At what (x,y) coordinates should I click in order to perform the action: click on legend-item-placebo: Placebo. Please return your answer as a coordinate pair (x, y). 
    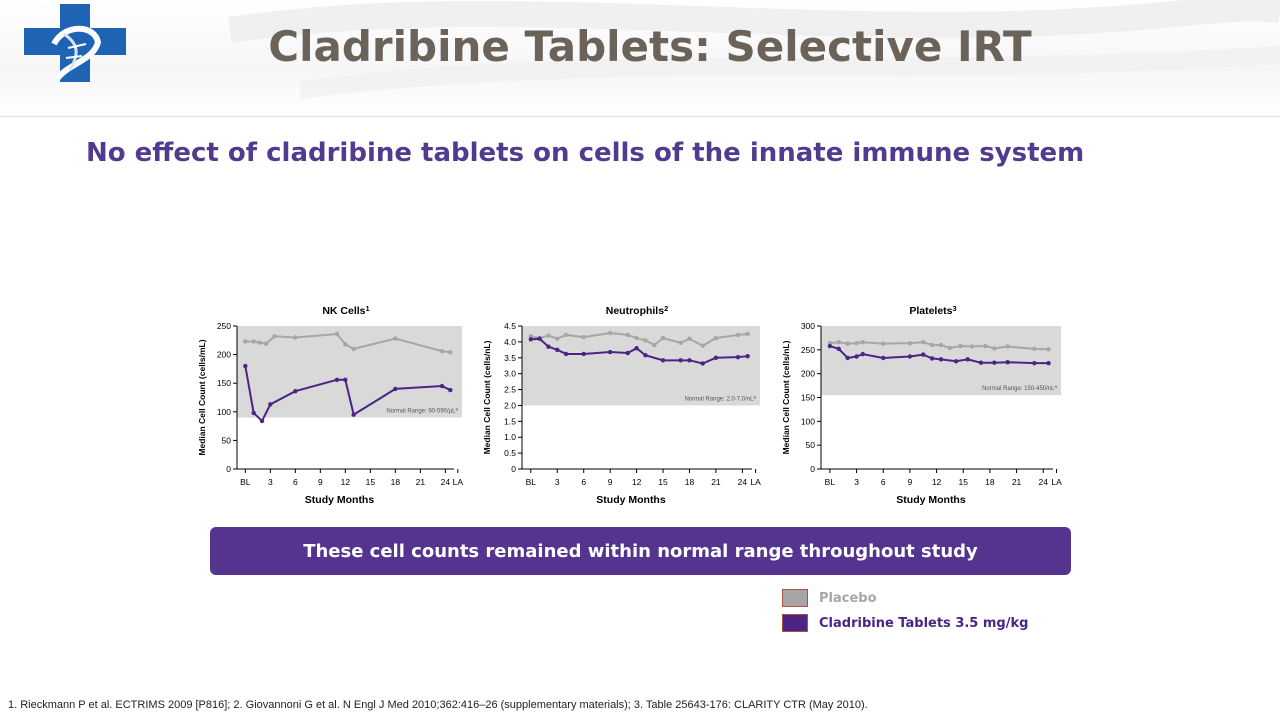
    Looking at the image, I should click on (905, 598).